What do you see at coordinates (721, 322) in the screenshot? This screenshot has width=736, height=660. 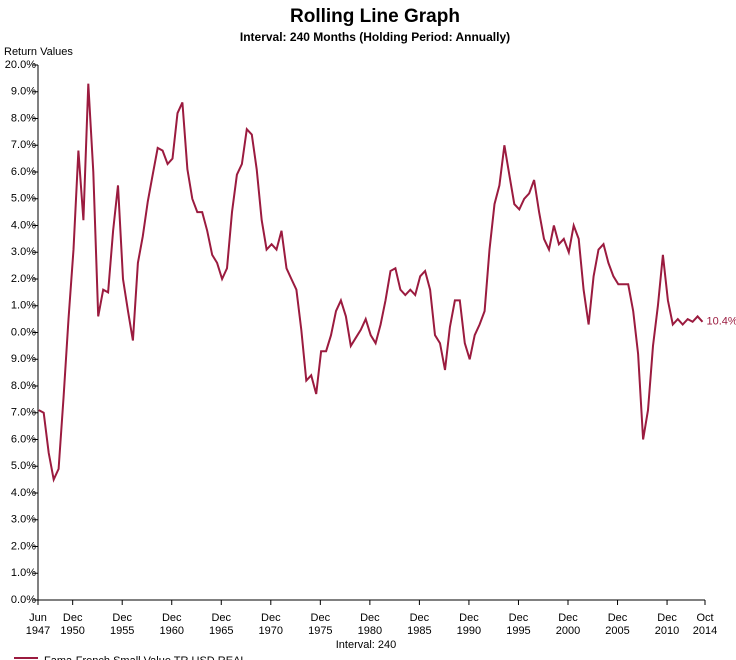 I see `end-value-label: 10.4%` at bounding box center [721, 322].